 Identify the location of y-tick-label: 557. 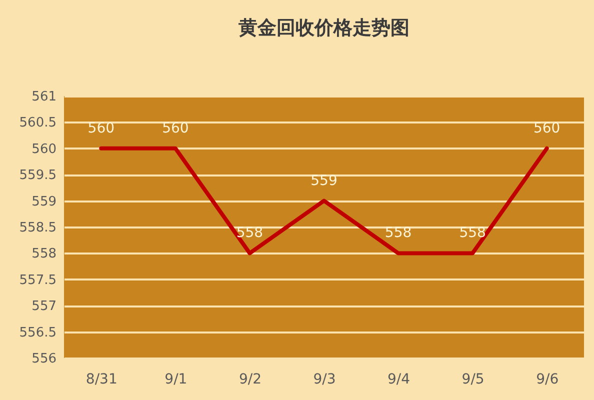
(44, 306).